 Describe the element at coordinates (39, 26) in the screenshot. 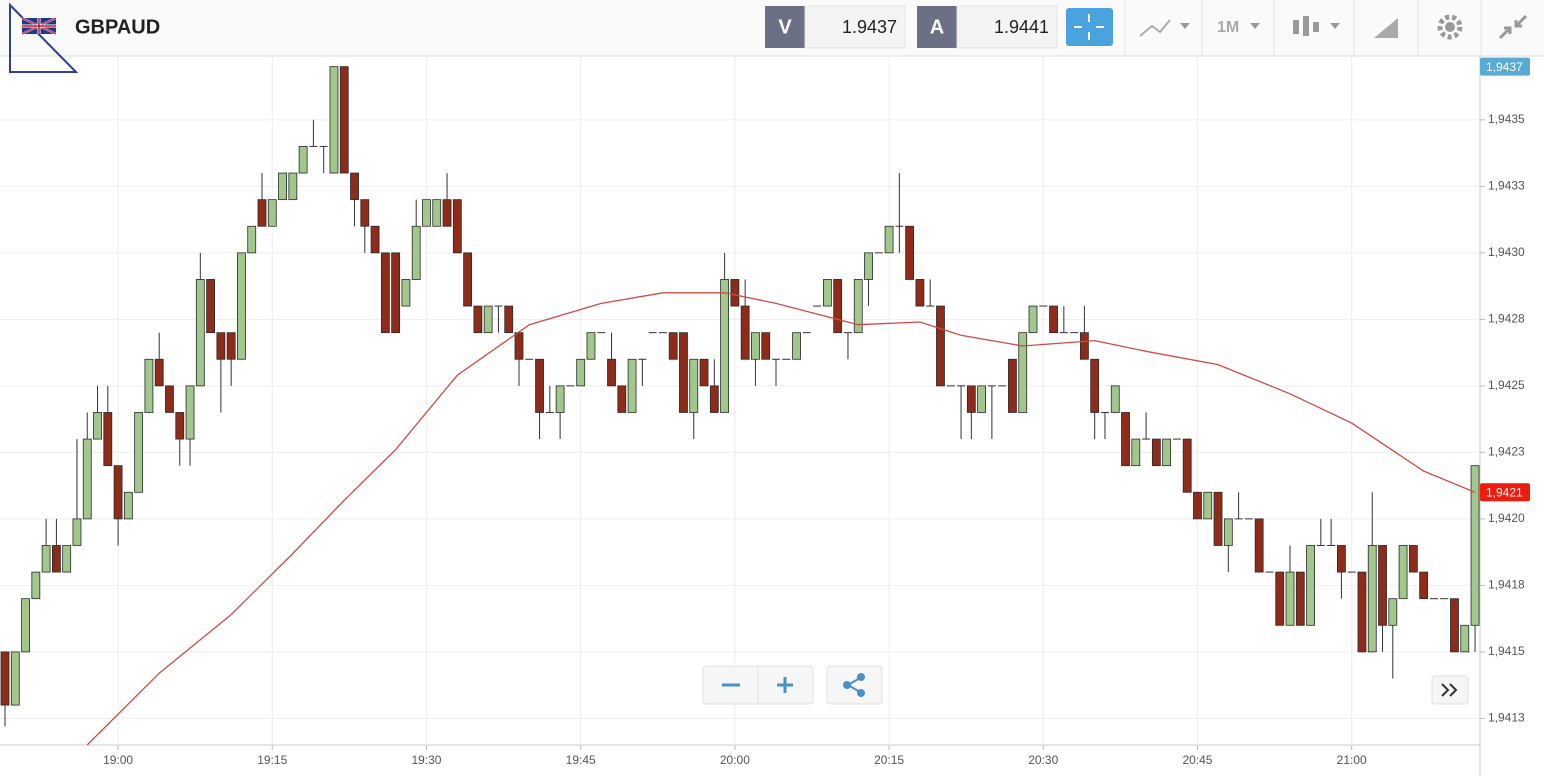

I see `flag-icon` at that location.